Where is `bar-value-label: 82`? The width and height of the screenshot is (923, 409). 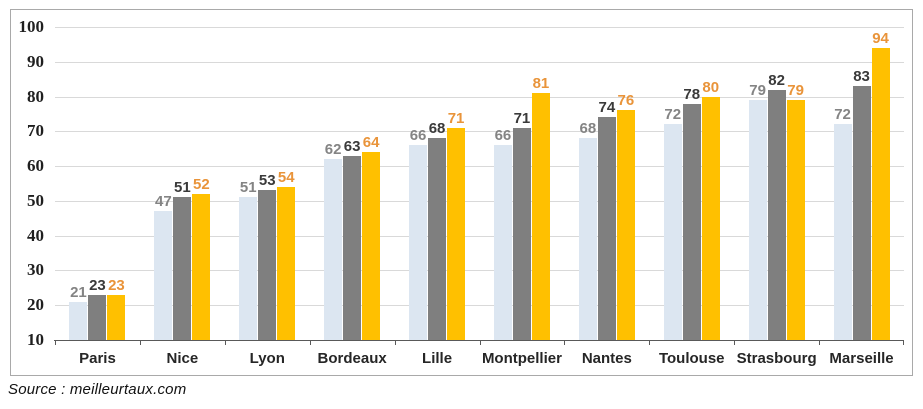
bar-value-label: 82 is located at coordinates (776, 80).